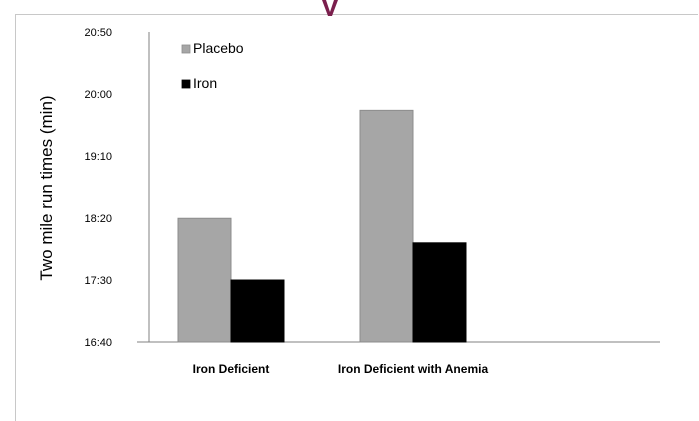  What do you see at coordinates (98, 33) in the screenshot?
I see `y-tick-label: 20:50` at bounding box center [98, 33].